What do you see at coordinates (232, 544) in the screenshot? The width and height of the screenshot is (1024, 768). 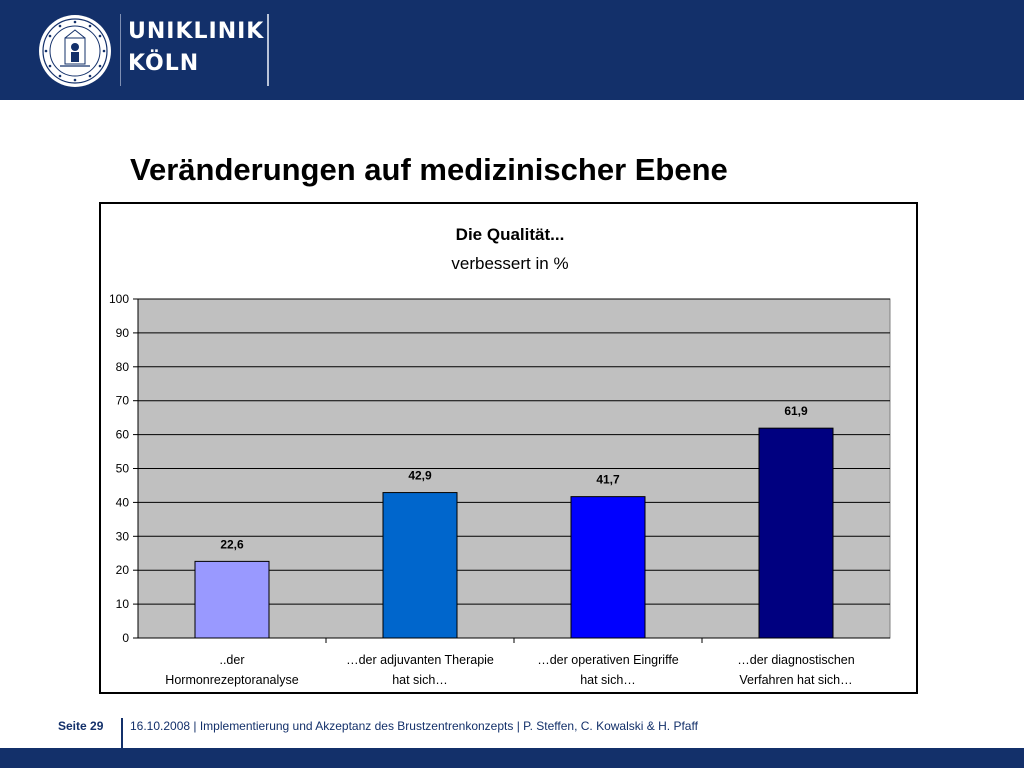 I see `data-label: 22,6` at bounding box center [232, 544].